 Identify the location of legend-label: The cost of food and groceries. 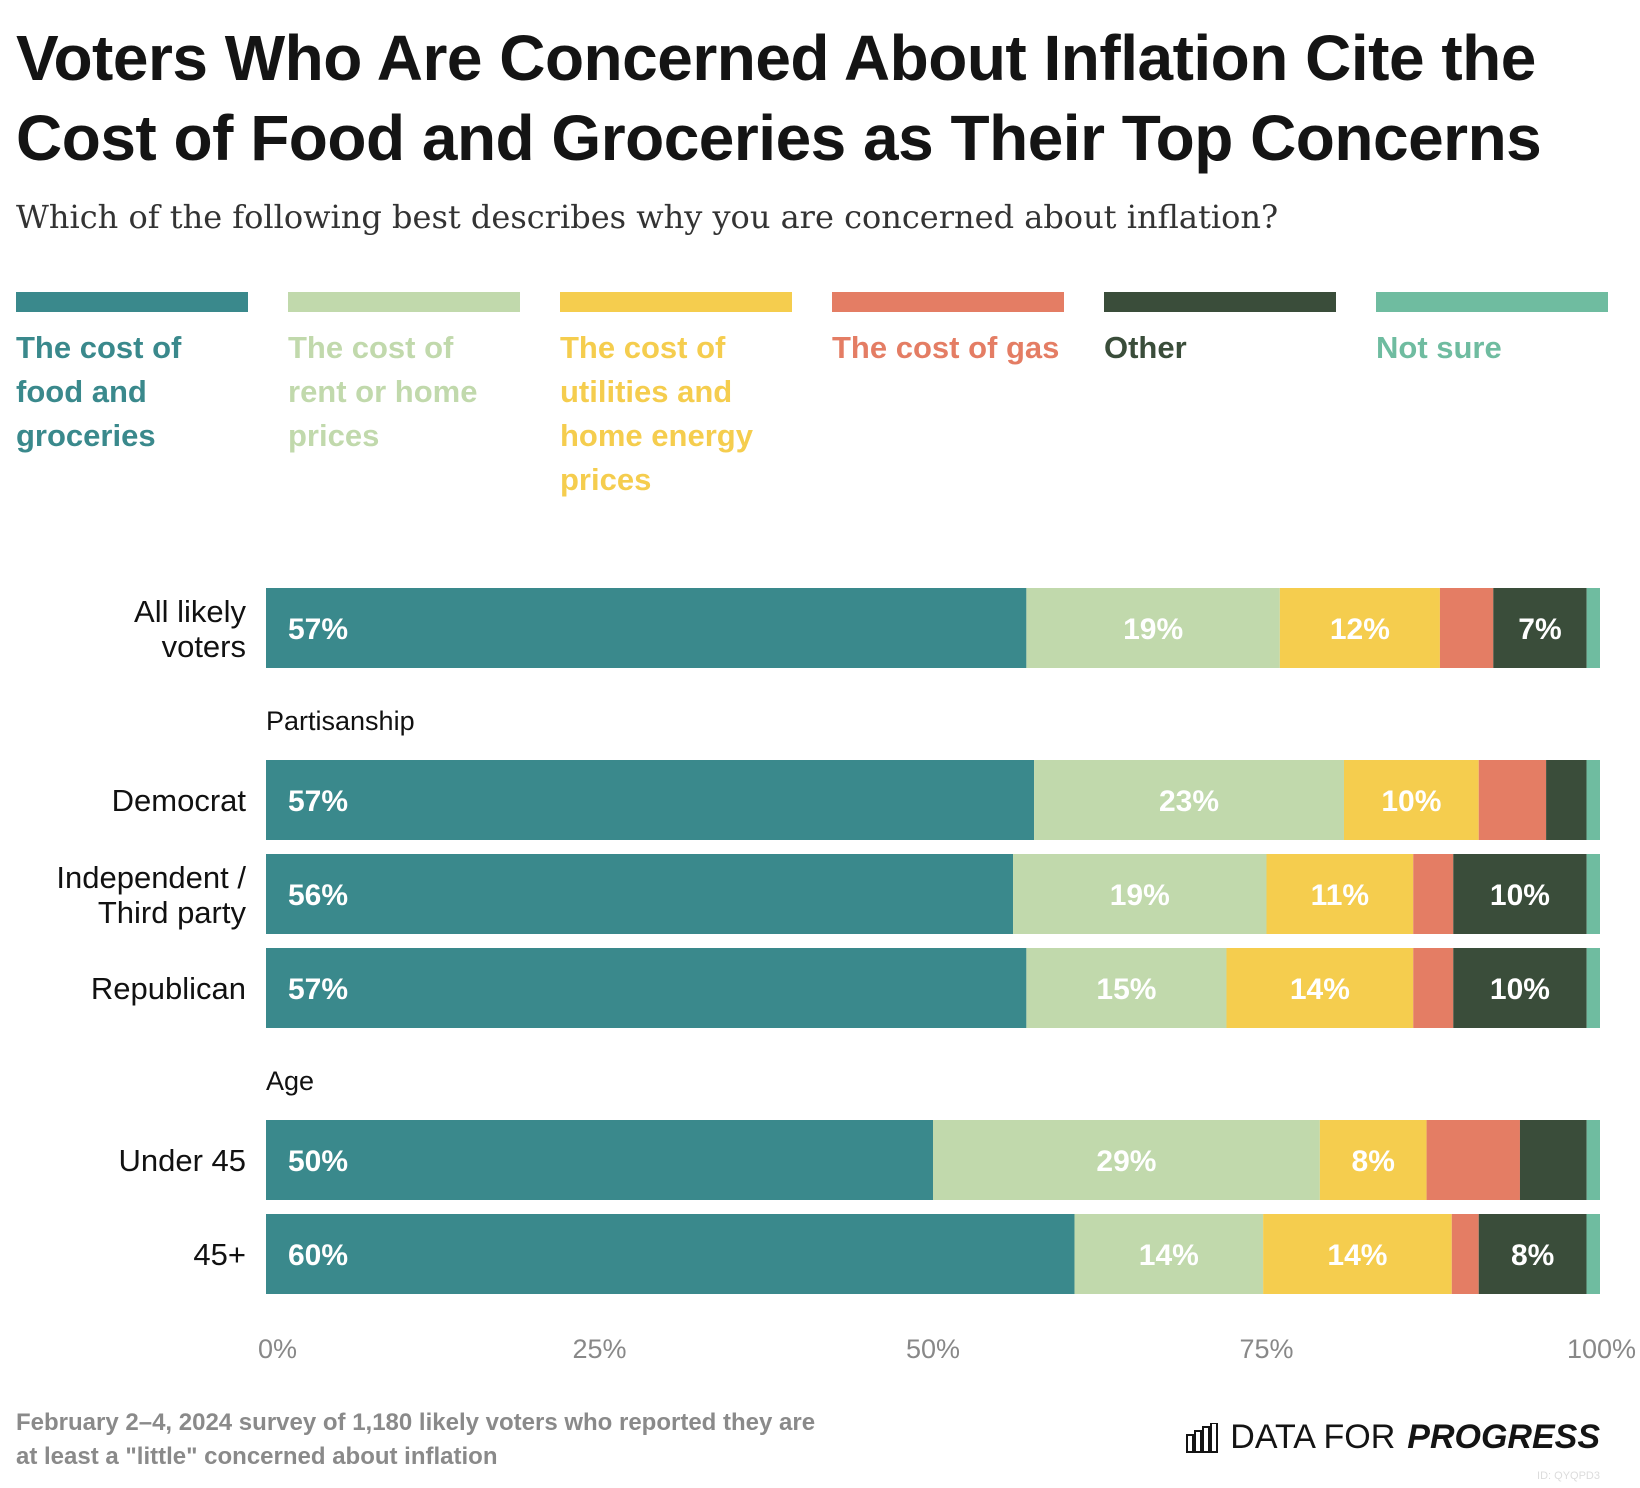
(99, 391).